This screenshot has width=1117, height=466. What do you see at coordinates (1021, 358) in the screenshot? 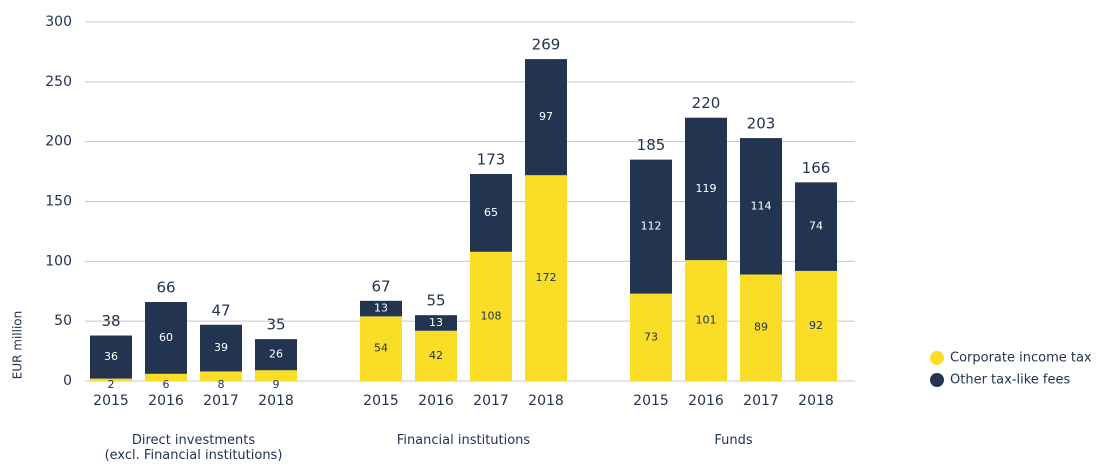
I see `legend-label: Corporate income tax` at bounding box center [1021, 358].